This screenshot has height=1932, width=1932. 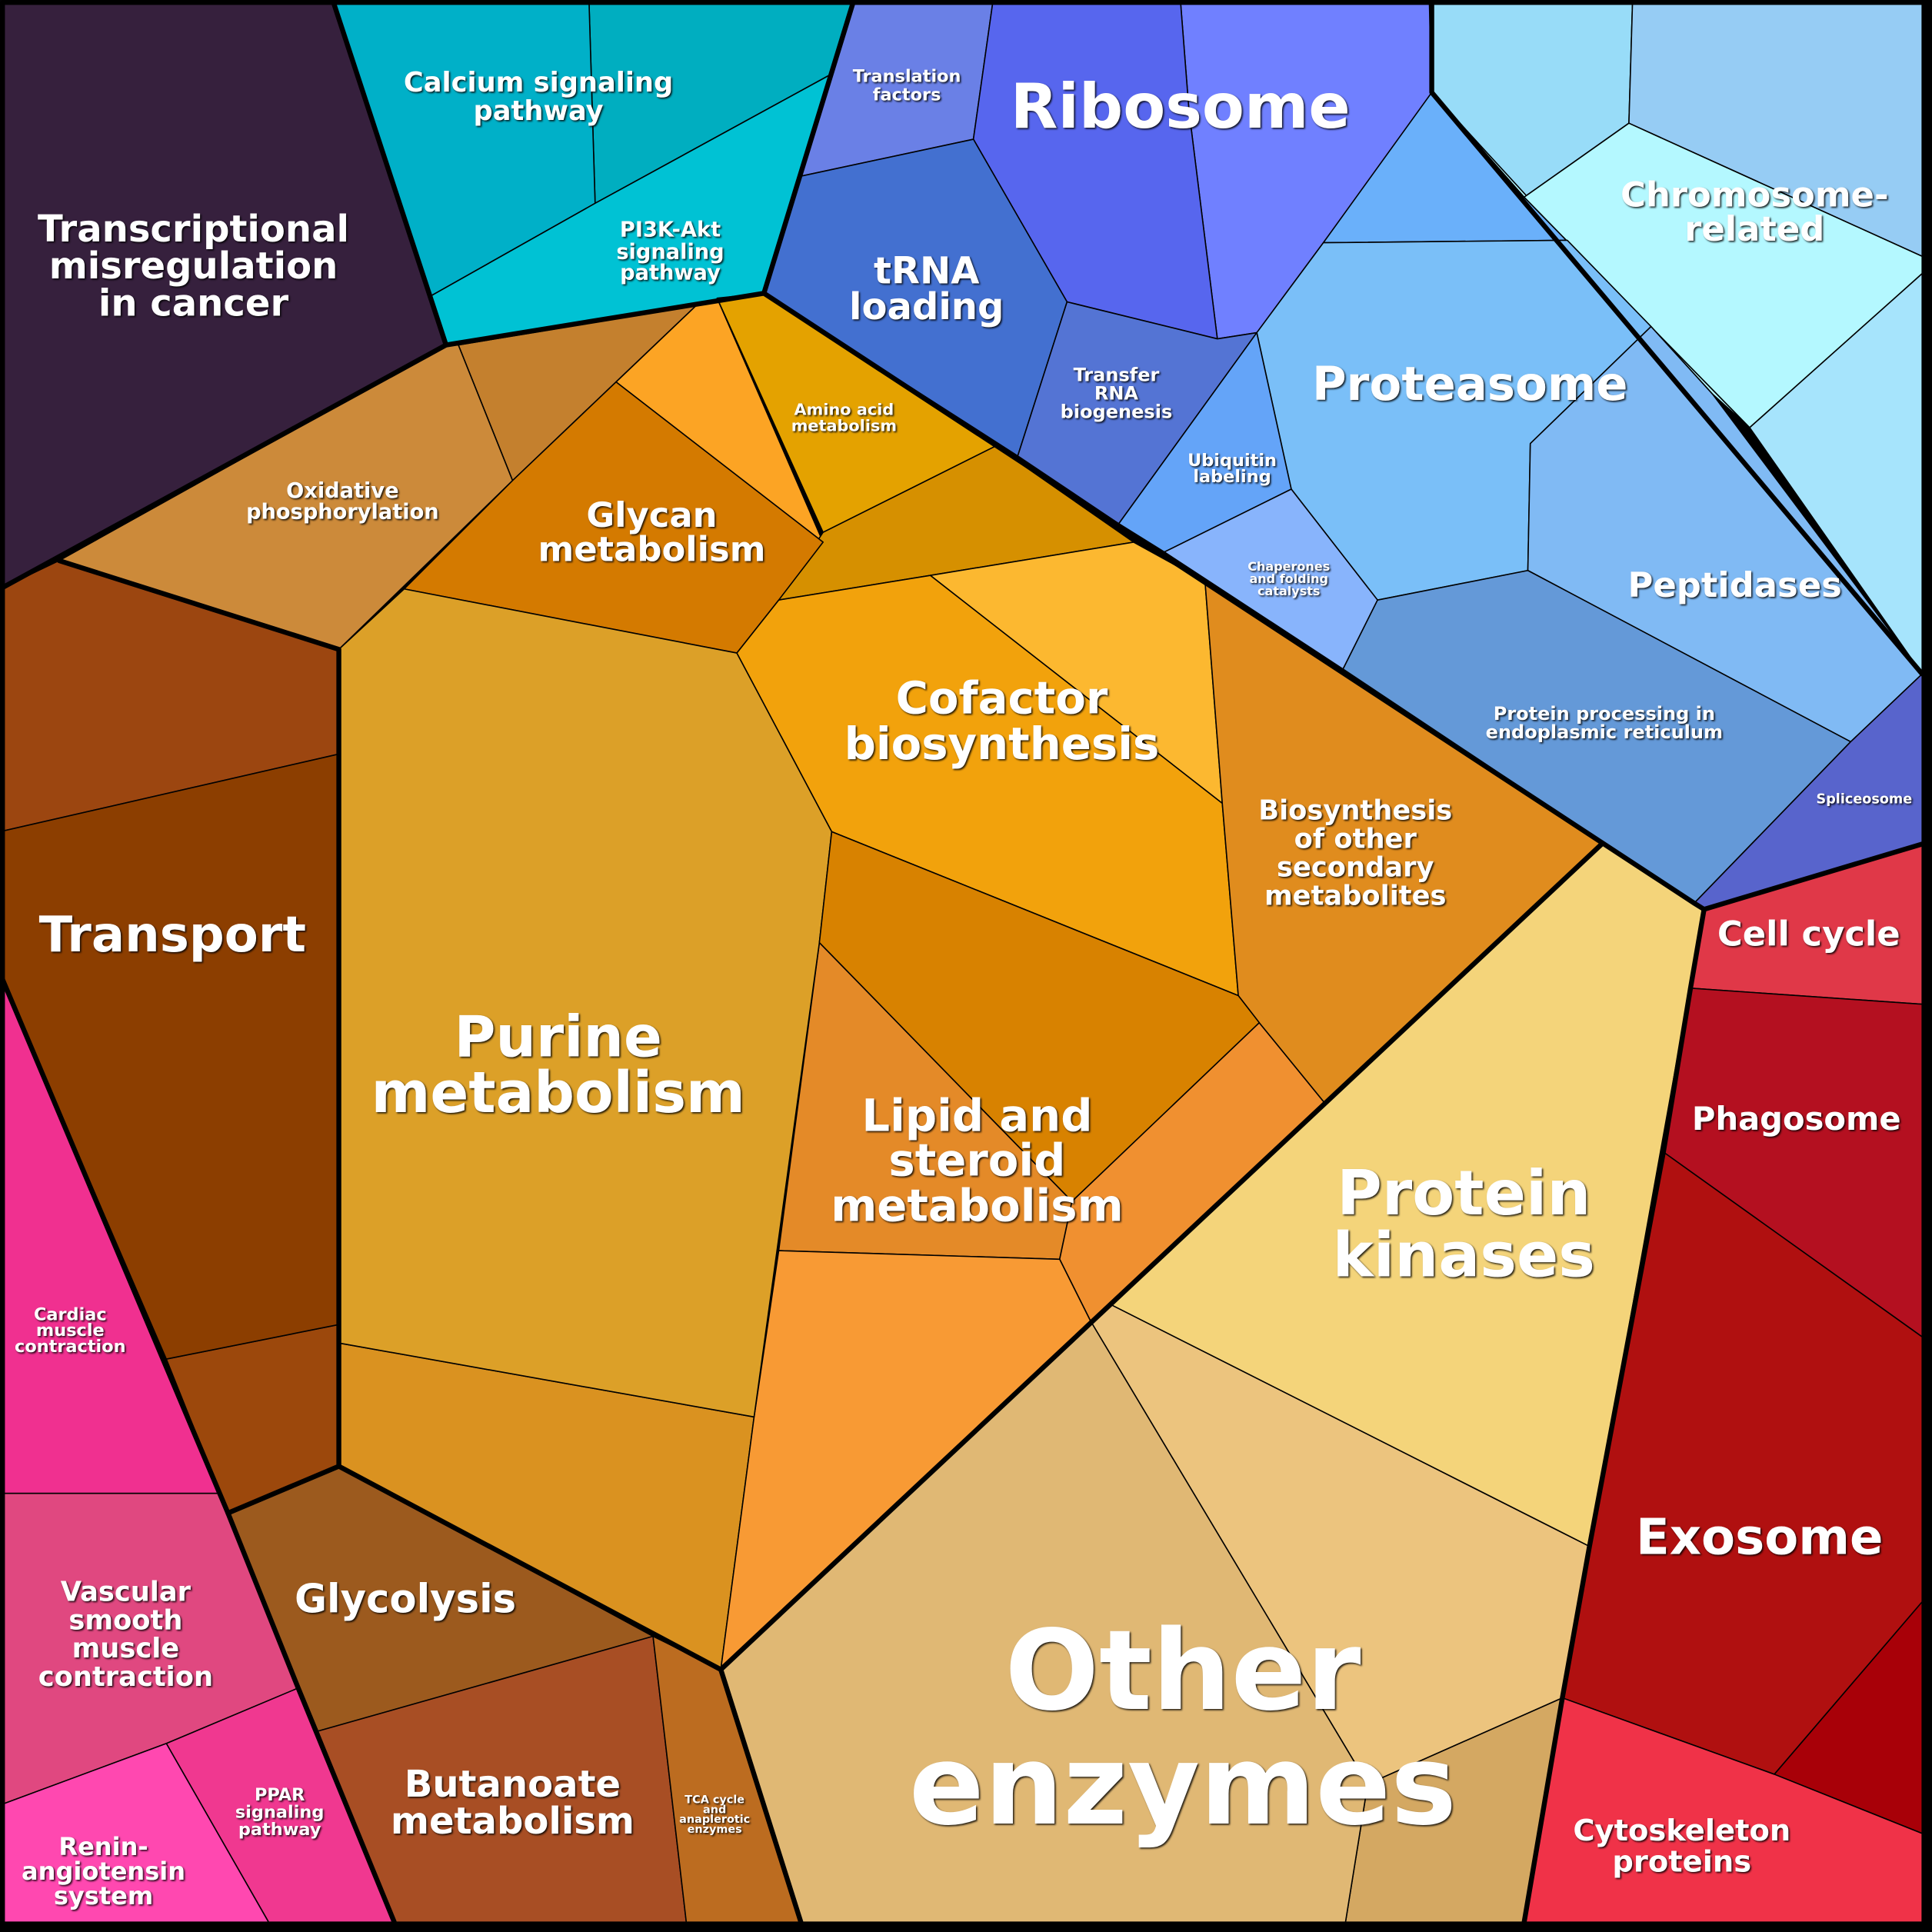 What do you see at coordinates (126, 1591) in the screenshot?
I see `label-line: Vascular` at bounding box center [126, 1591].